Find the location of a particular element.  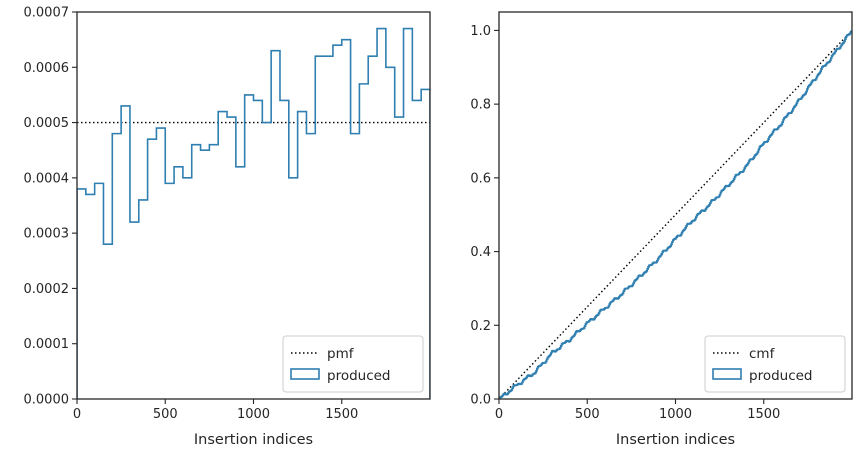

y-tick-label: 0.8 is located at coordinates (480, 105).